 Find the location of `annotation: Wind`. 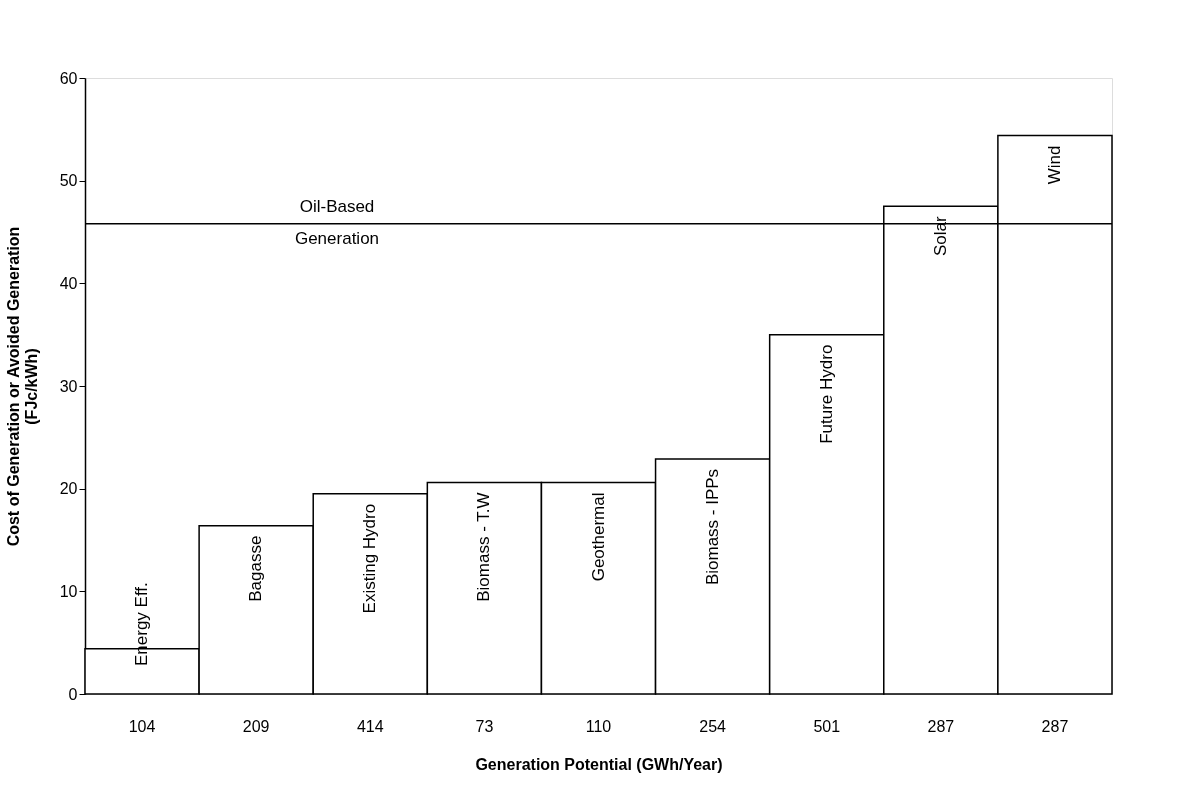

annotation: Wind is located at coordinates (1054, 165).